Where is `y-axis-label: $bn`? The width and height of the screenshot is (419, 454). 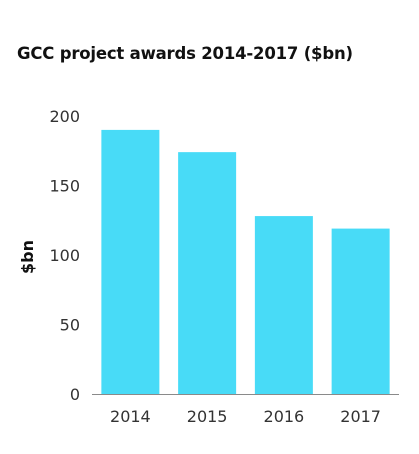 y-axis-label: $bn is located at coordinates (27, 257).